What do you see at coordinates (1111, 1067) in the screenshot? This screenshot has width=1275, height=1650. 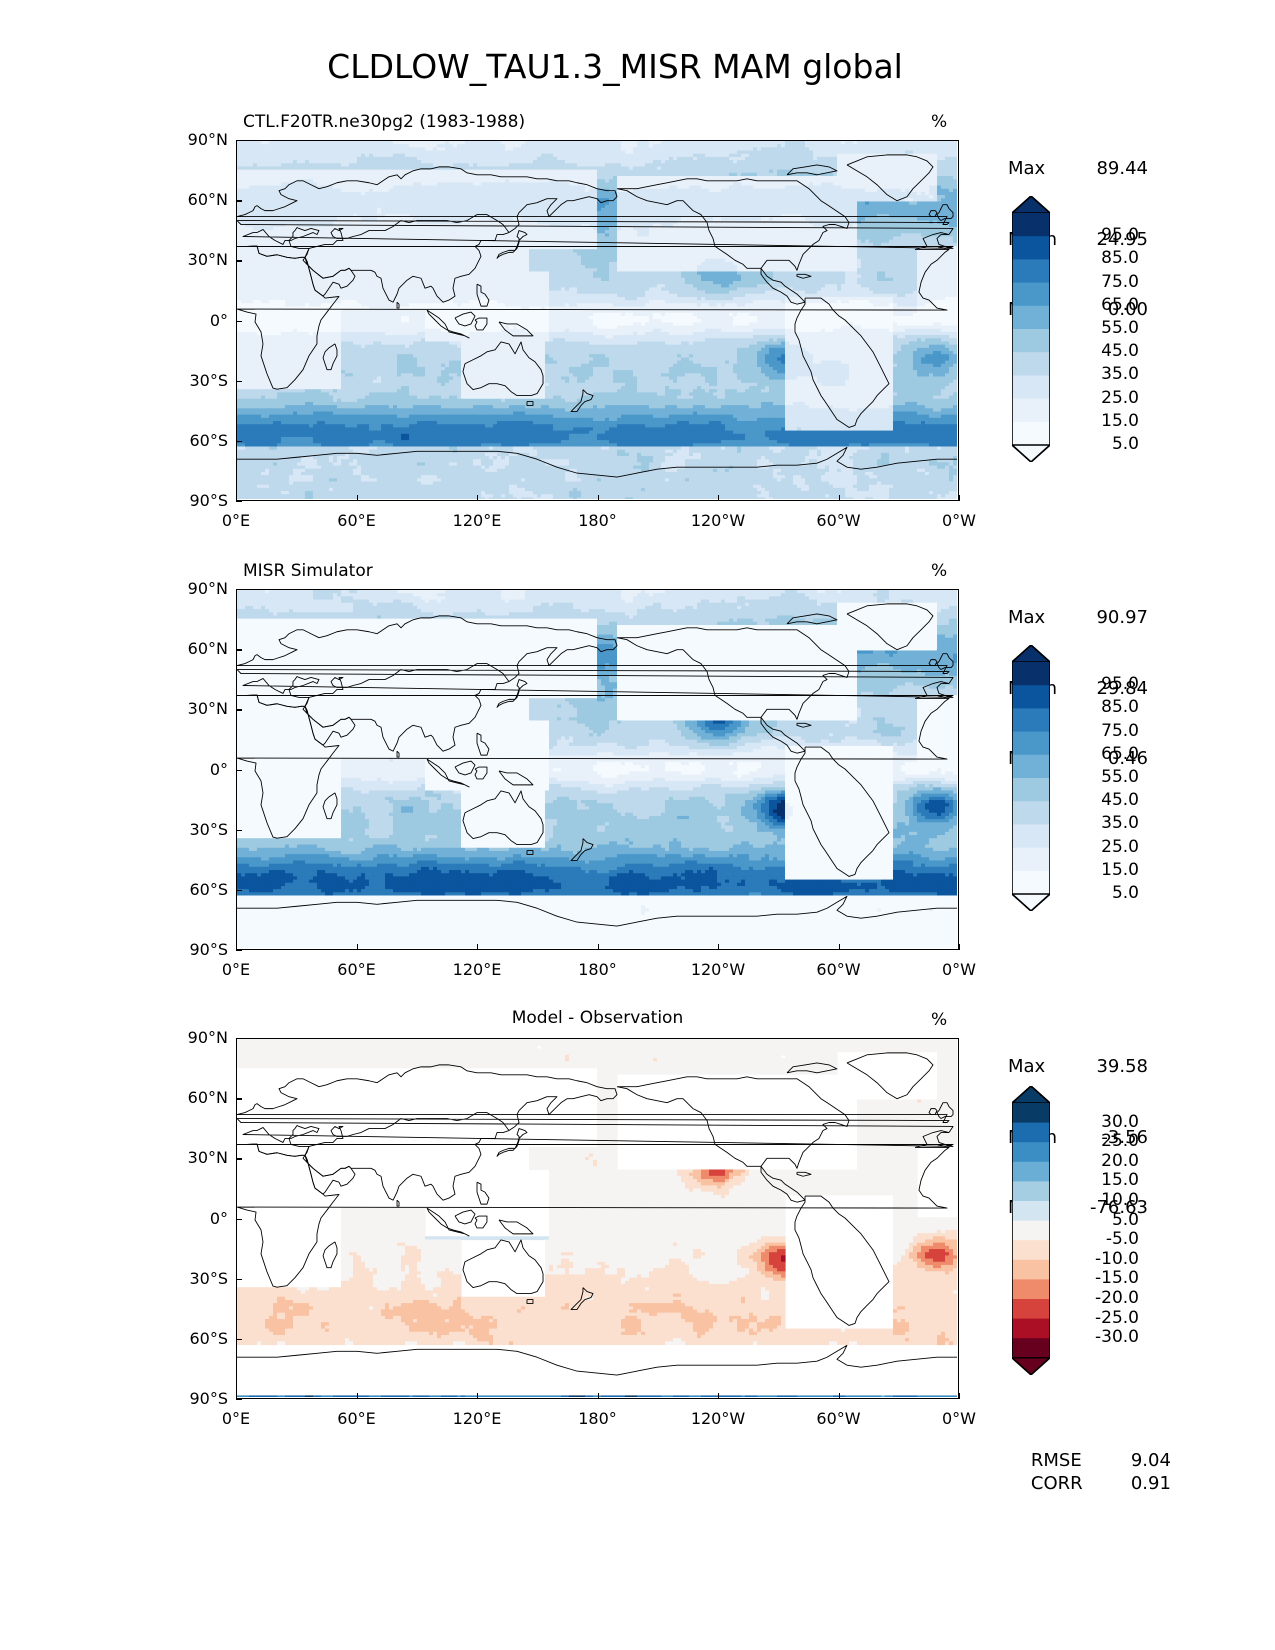 I see `stat-value: 39.58` at bounding box center [1111, 1067].